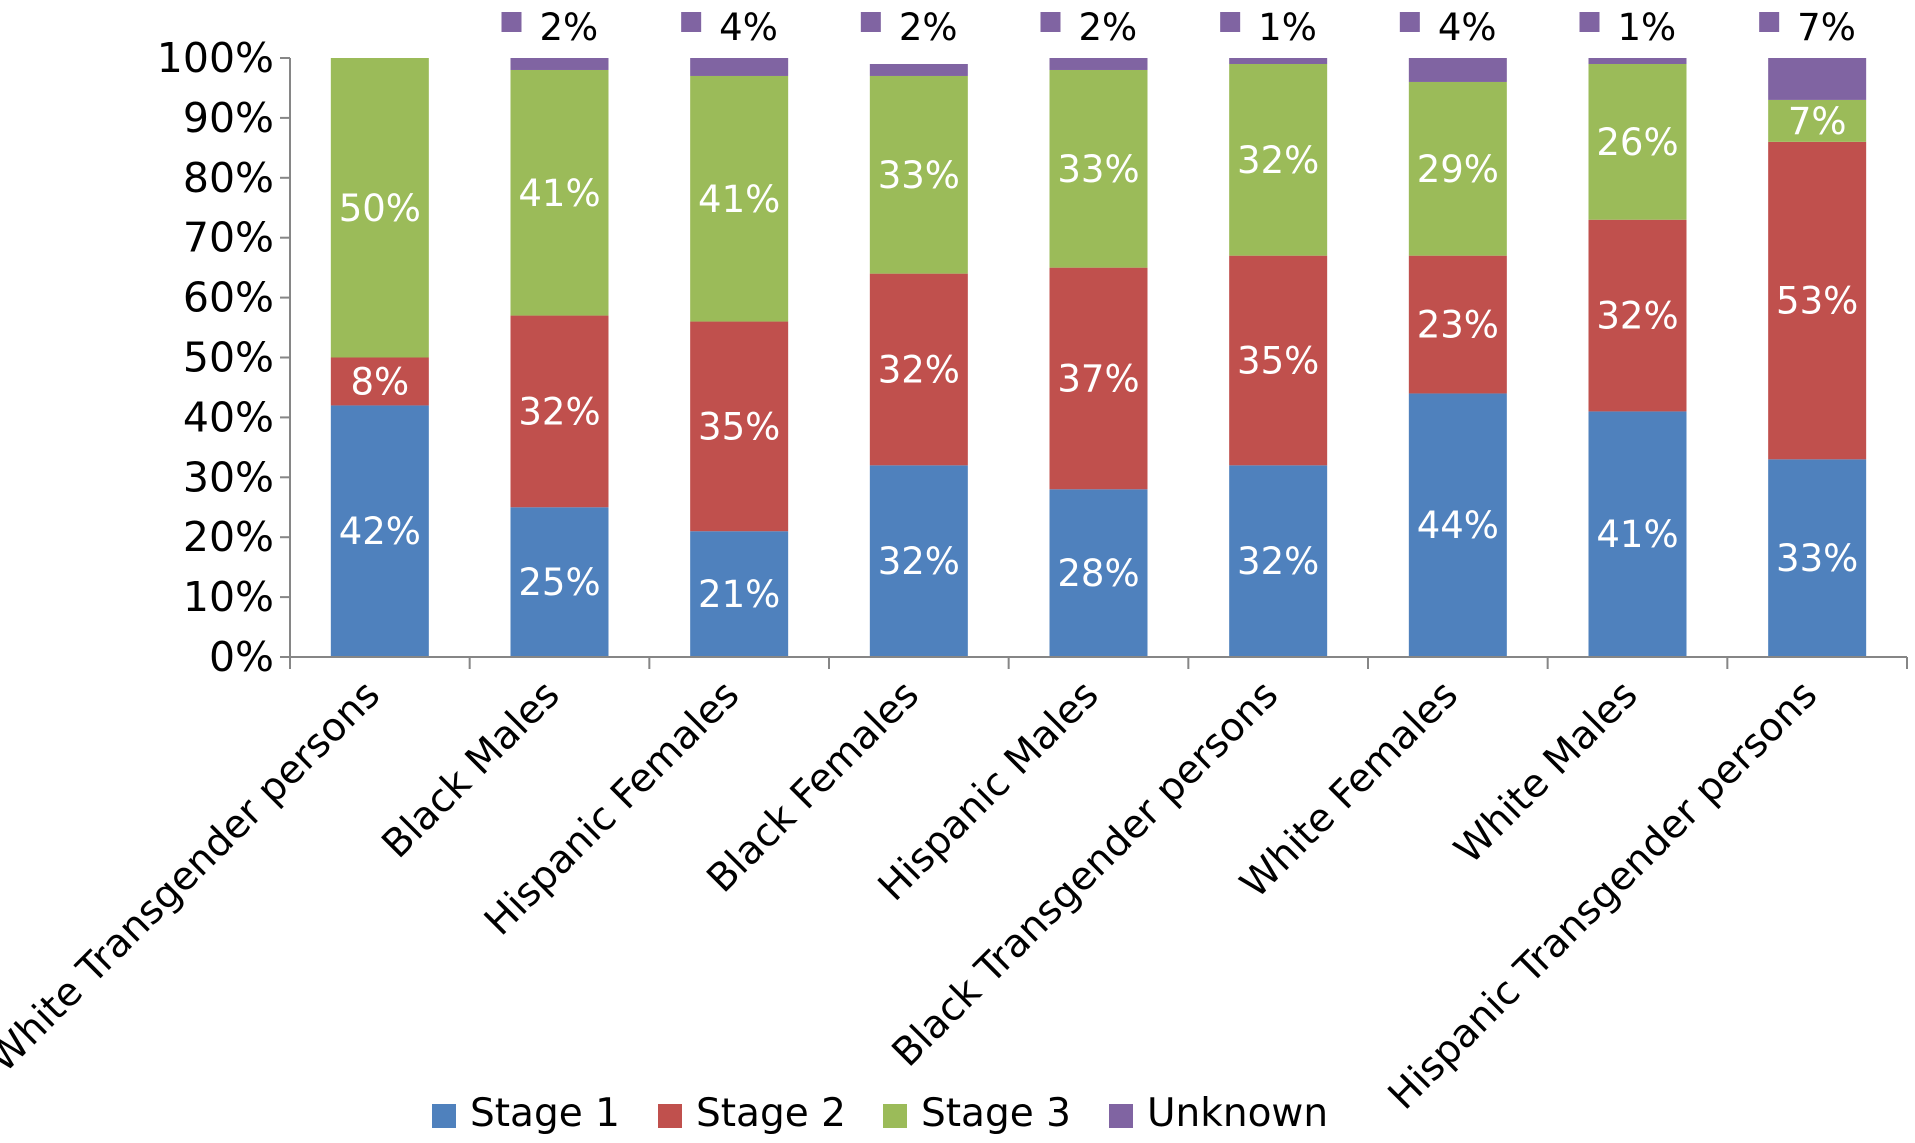  What do you see at coordinates (228, 417) in the screenshot?
I see `y-tick-label: 40%` at bounding box center [228, 417].